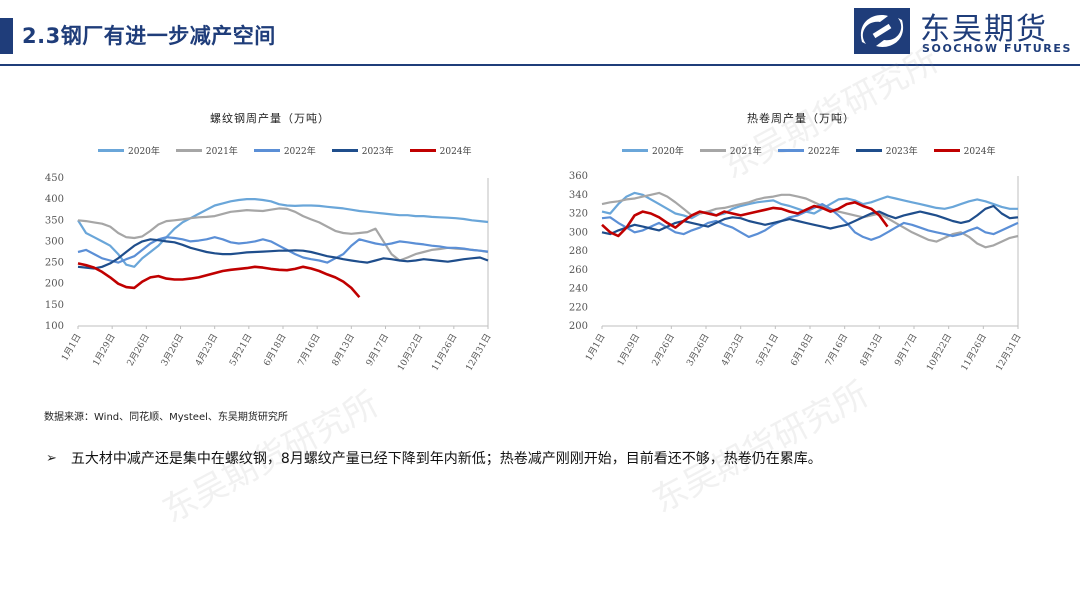 Image resolution: width=1080 pixels, height=608 pixels. Describe the element at coordinates (540, 65) in the screenshot. I see `header-divider` at that location.